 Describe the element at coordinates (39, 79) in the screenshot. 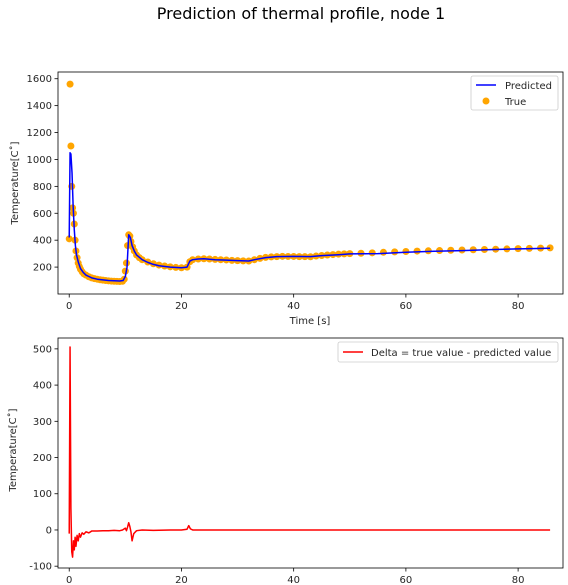

I see `y-tick-label: 1600` at that location.